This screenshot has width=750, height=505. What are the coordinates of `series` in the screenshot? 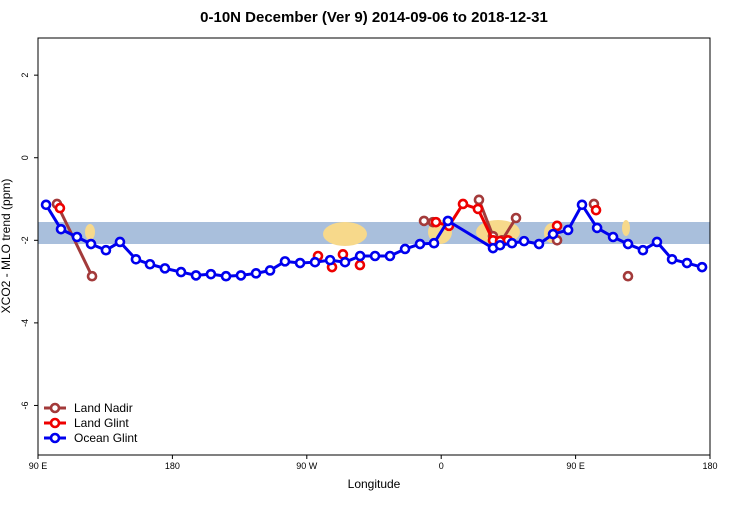 It's located at (374, 240).